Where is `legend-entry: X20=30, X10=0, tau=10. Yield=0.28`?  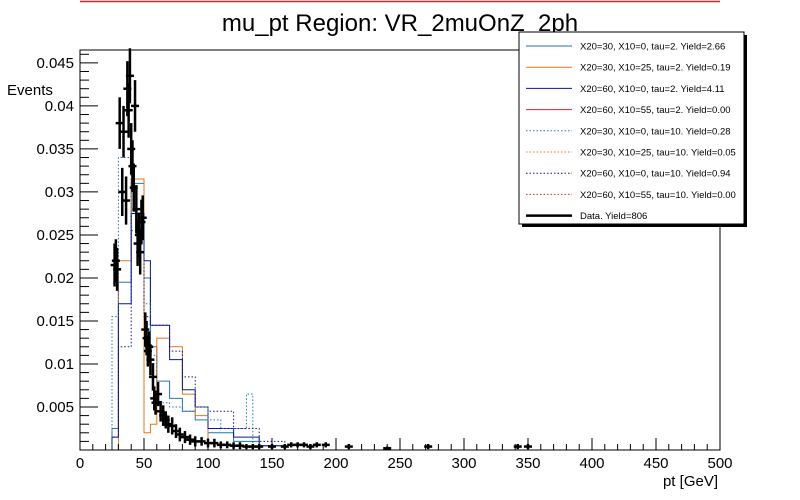 legend-entry: X20=30, X10=0, tau=10. Yield=0.28 is located at coordinates (628, 131).